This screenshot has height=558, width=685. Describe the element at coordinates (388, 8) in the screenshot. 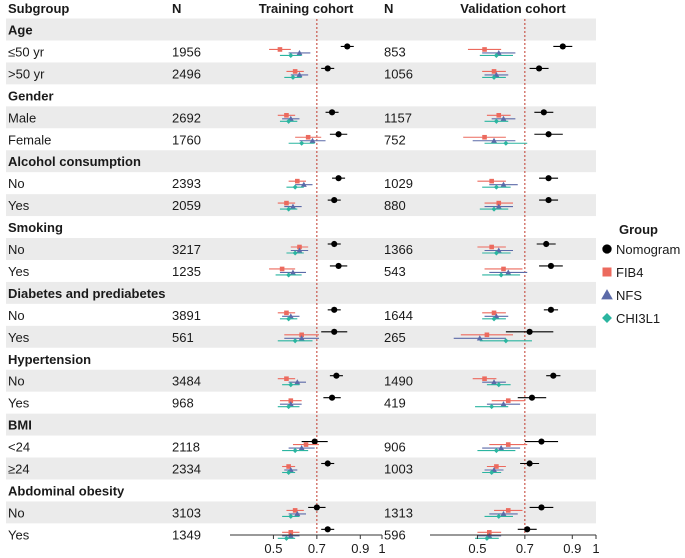

I see `header-n-validation: N` at that location.